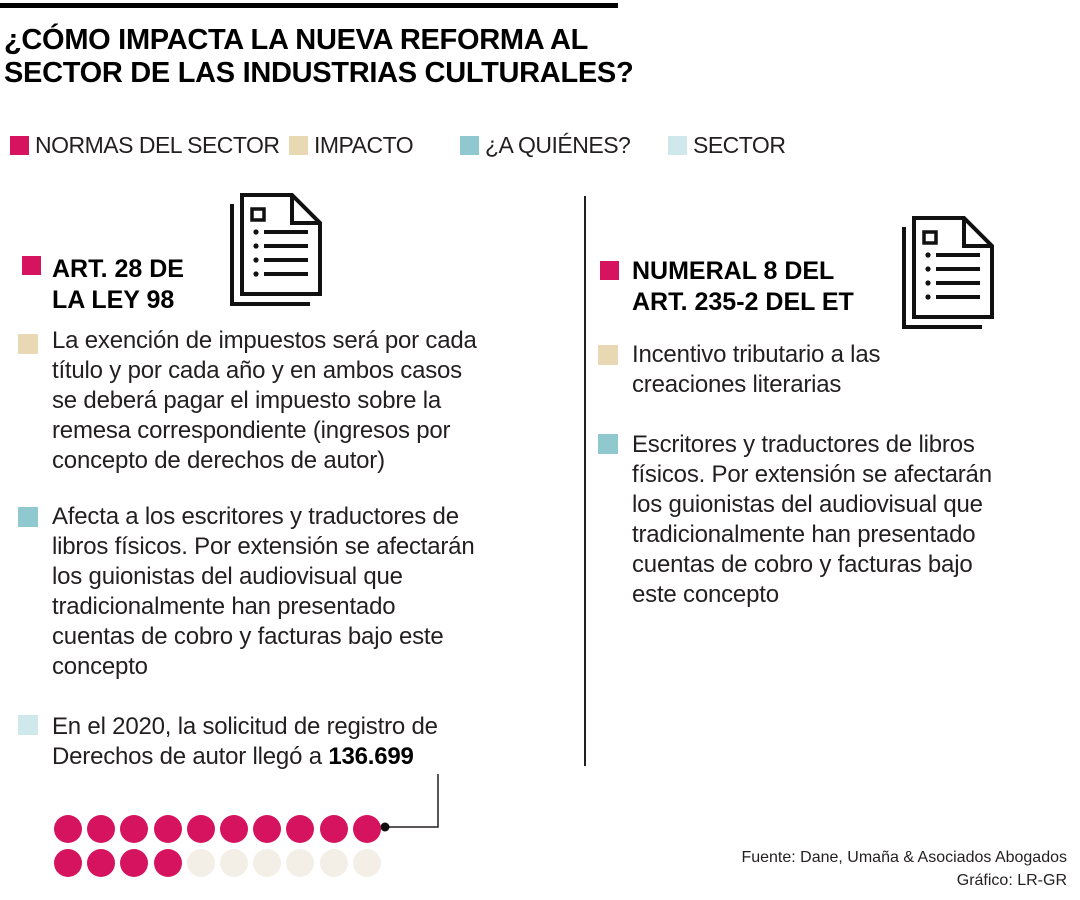 The width and height of the screenshot is (1080, 900). Describe the element at coordinates (371, 756) in the screenshot. I see `sector-value: 136.699` at that location.